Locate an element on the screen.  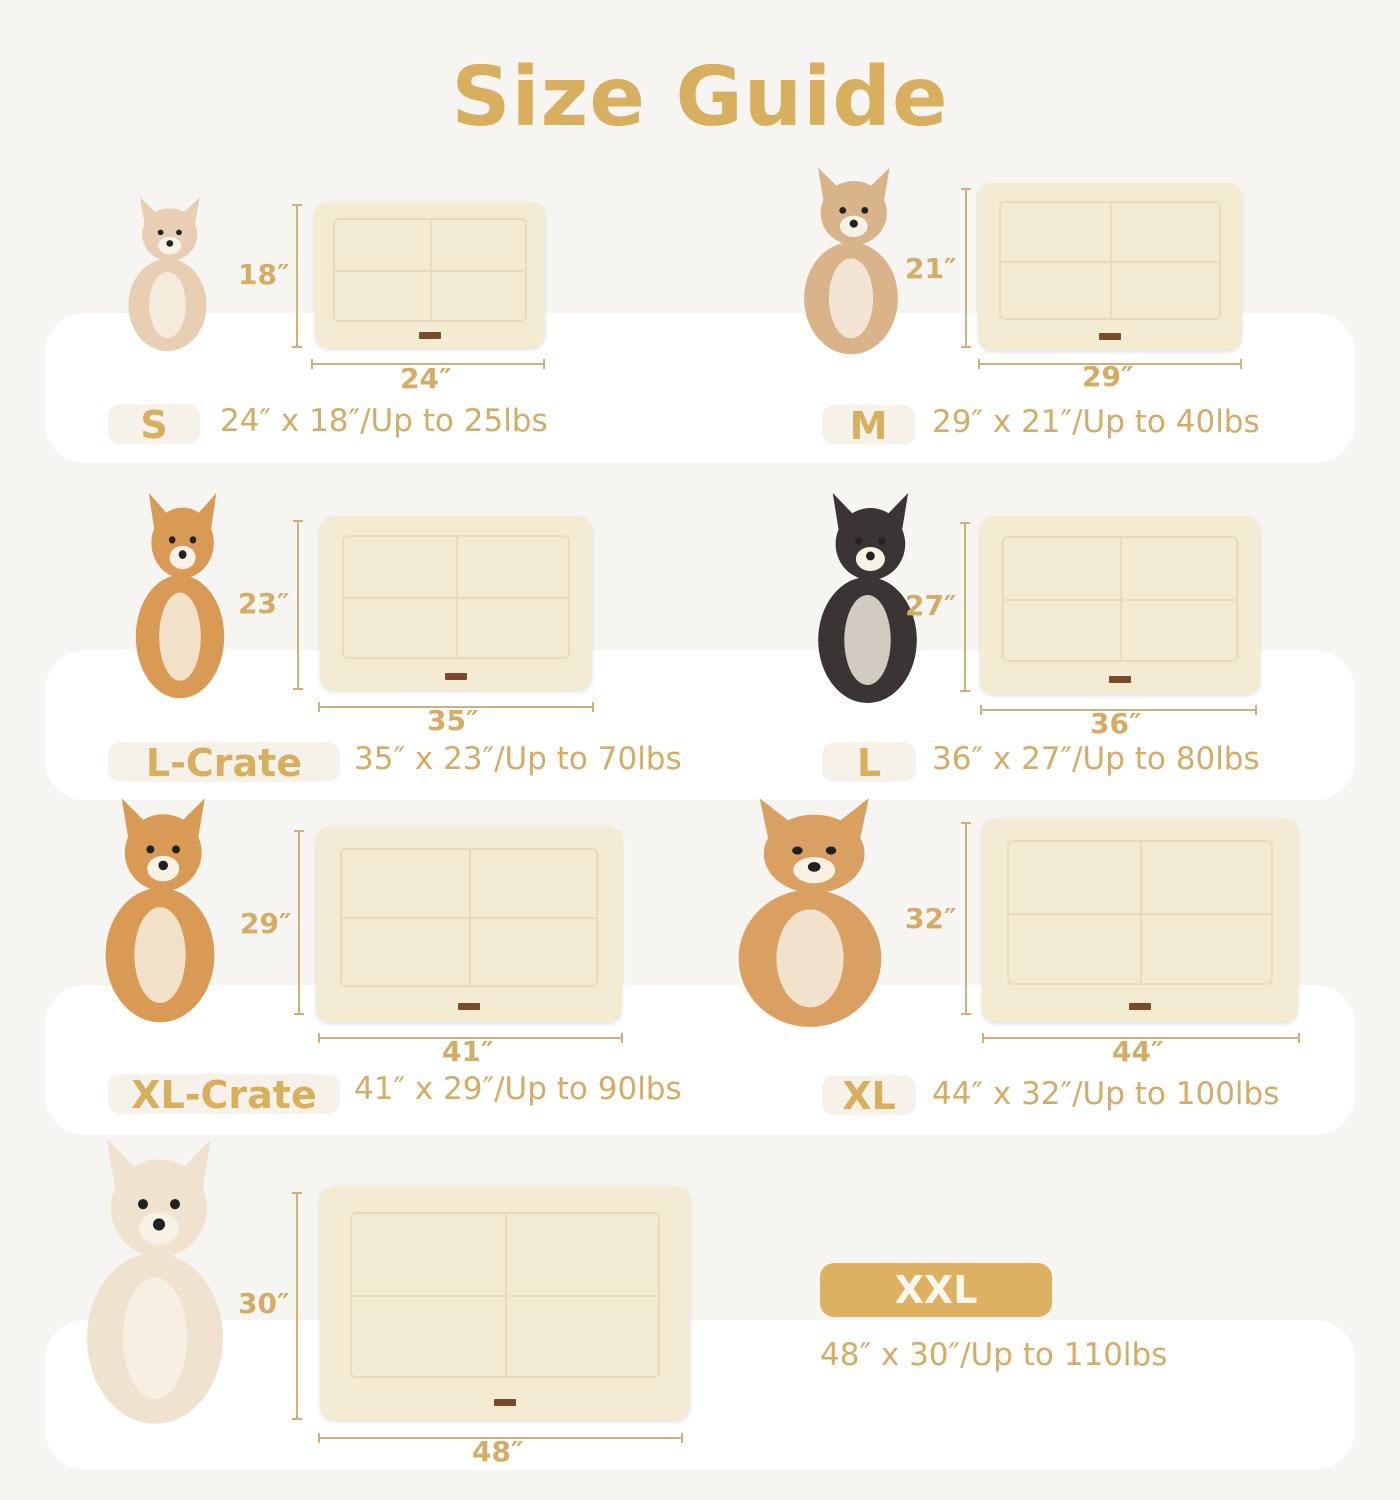
page-title: Size Guide is located at coordinates (700, 97).